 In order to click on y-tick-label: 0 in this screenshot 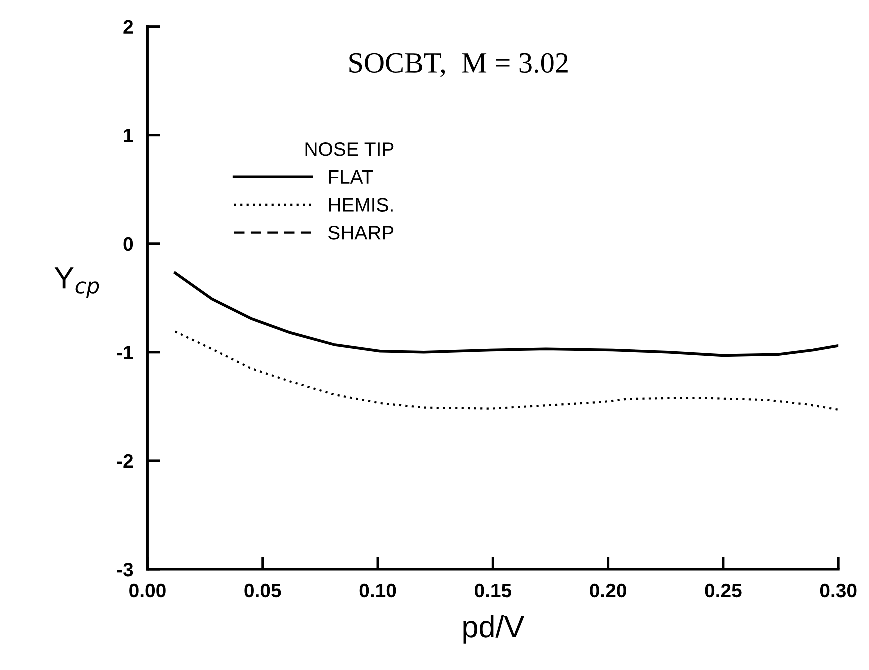, I will do `click(129, 244)`.